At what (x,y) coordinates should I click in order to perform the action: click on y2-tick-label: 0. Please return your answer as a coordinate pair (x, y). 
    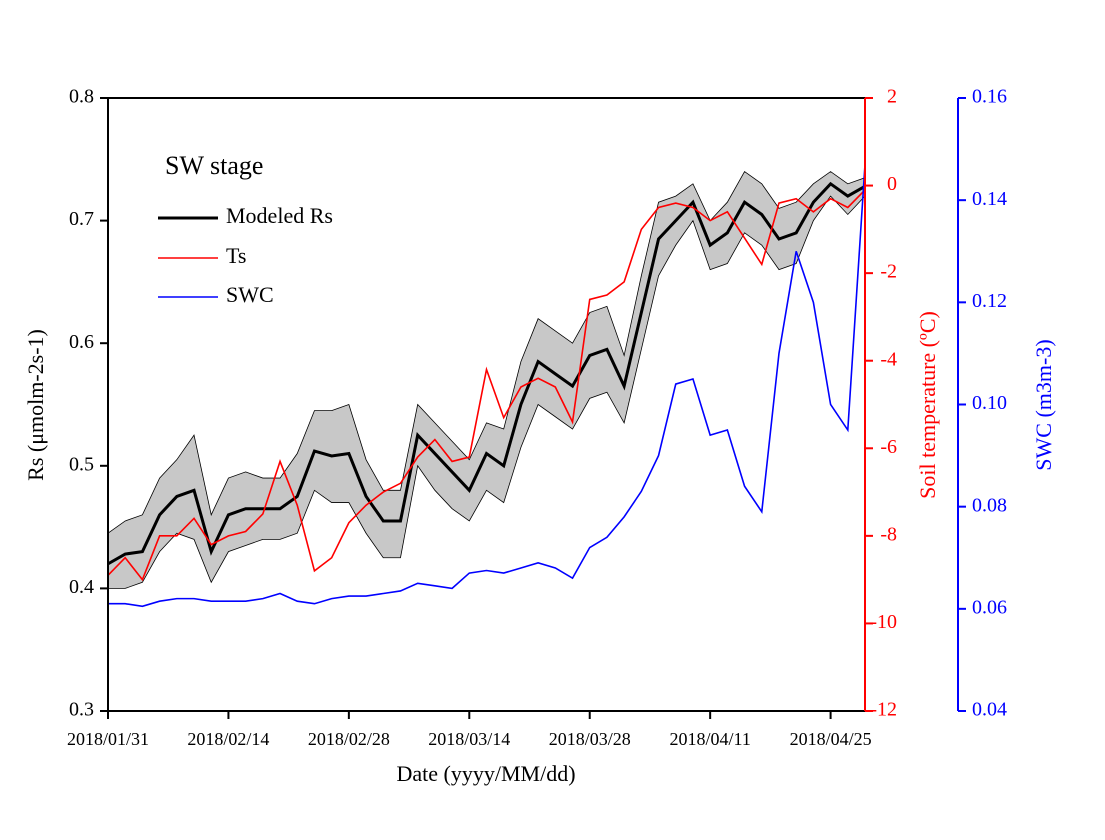
    Looking at the image, I should click on (892, 184).